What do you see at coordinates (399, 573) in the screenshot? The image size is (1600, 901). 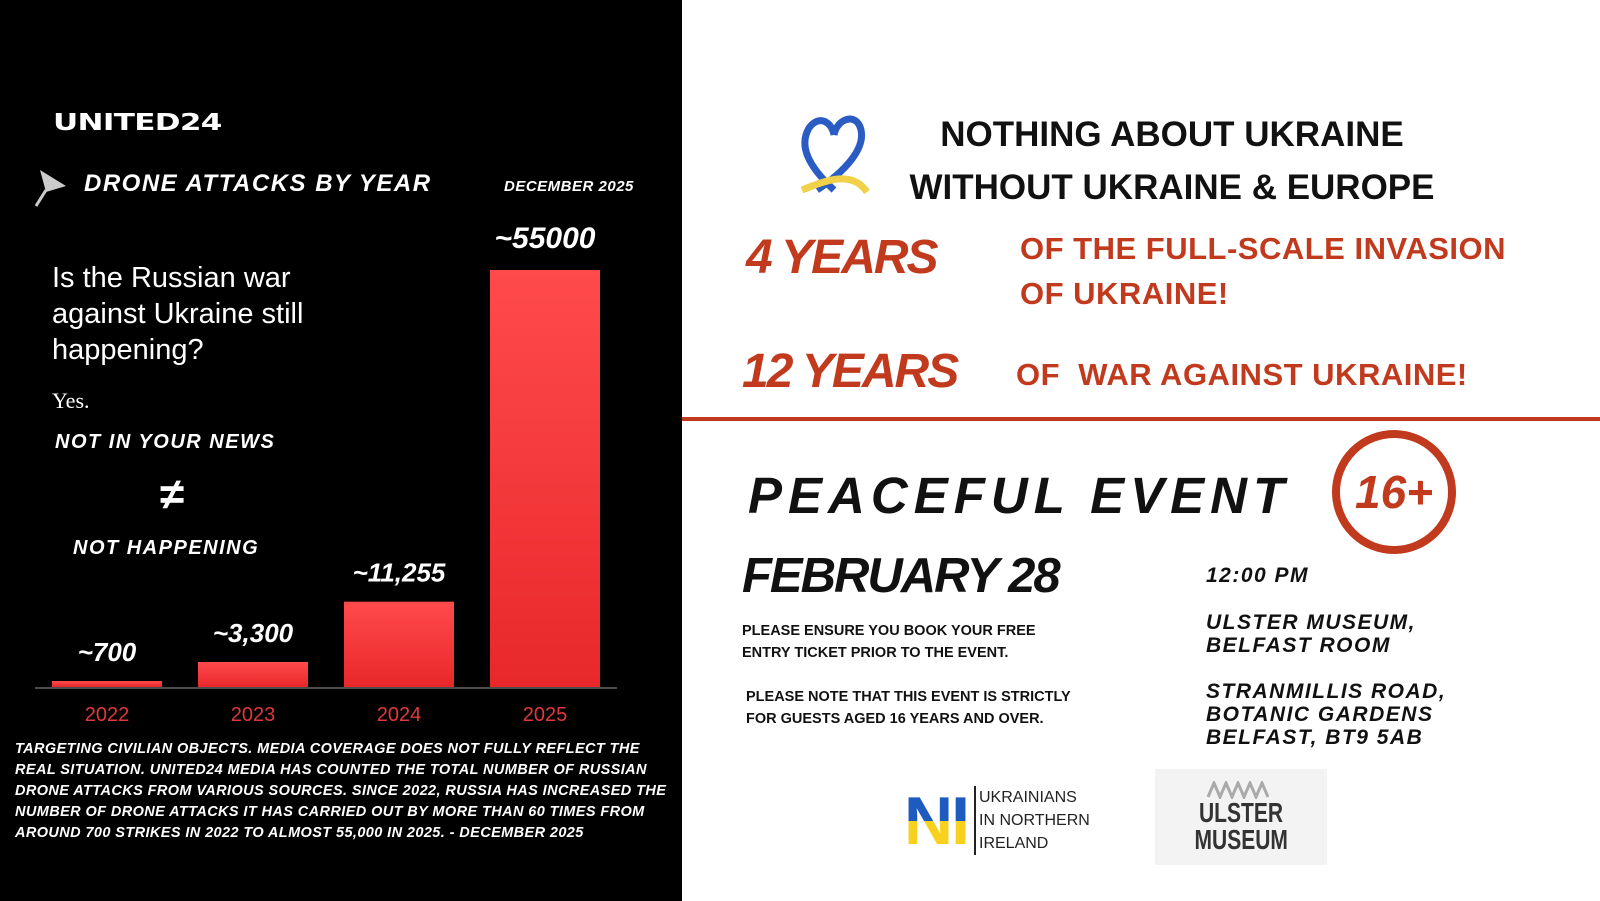 I see `data-label: ~11,255` at bounding box center [399, 573].